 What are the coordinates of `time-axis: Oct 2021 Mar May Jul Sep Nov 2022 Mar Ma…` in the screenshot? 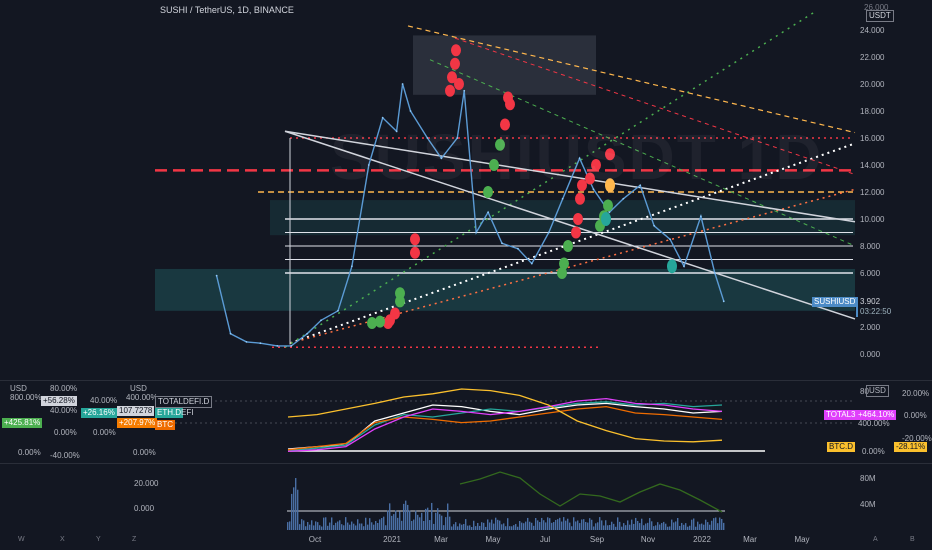 It's located at (466, 540).